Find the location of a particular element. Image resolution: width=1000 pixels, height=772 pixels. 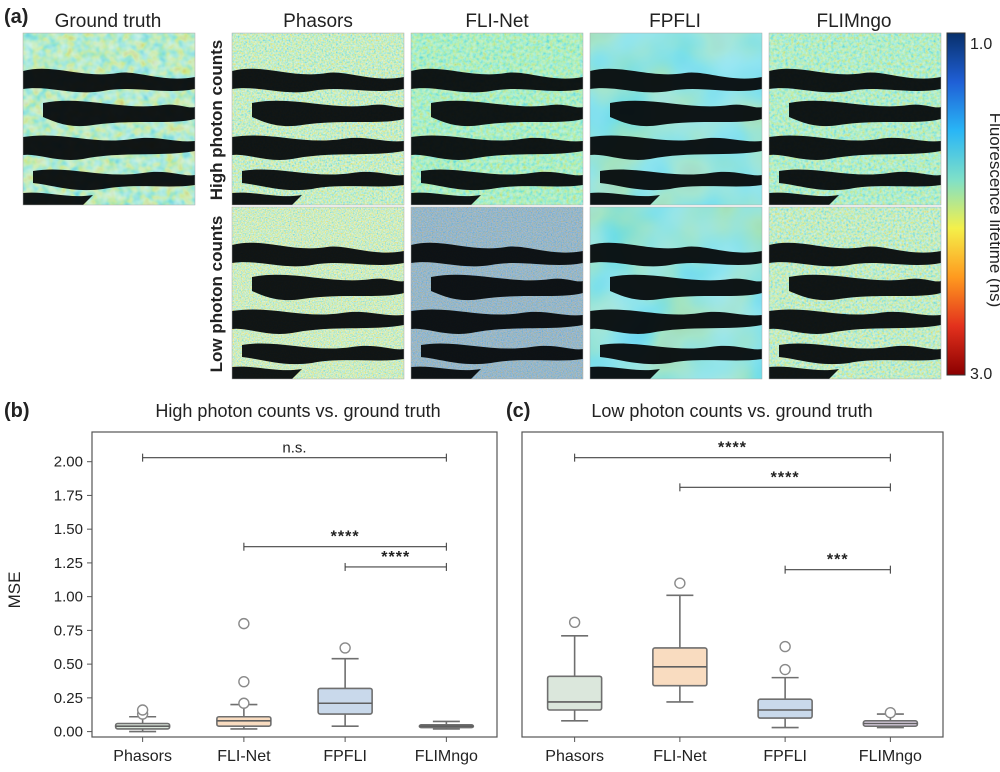

colorbar is located at coordinates (956, 204).